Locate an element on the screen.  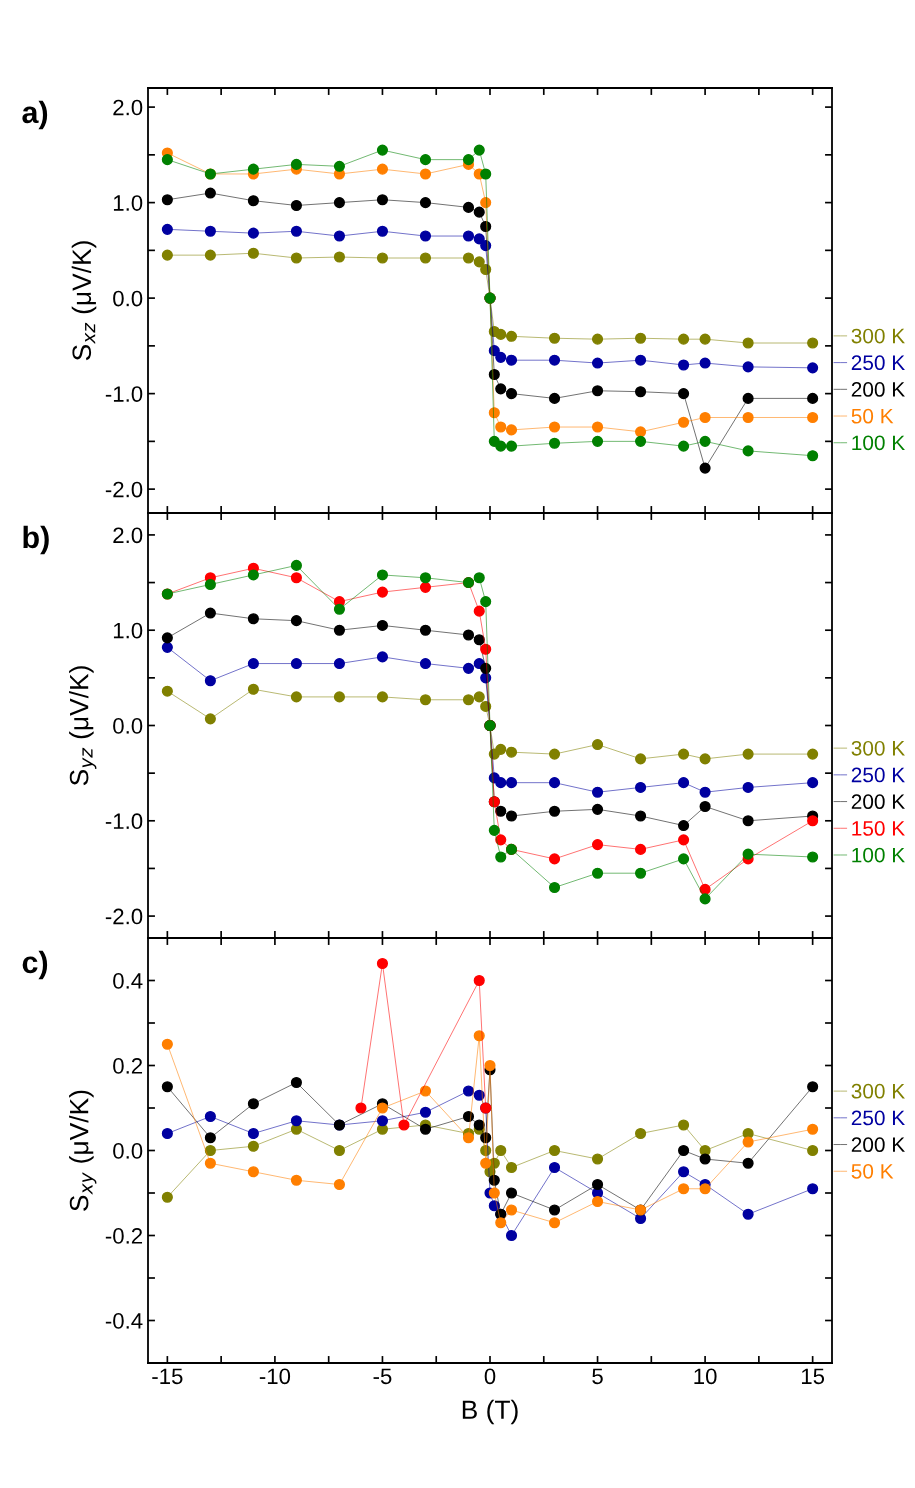
x-tick-label: 15 is located at coordinates (813, 1376).